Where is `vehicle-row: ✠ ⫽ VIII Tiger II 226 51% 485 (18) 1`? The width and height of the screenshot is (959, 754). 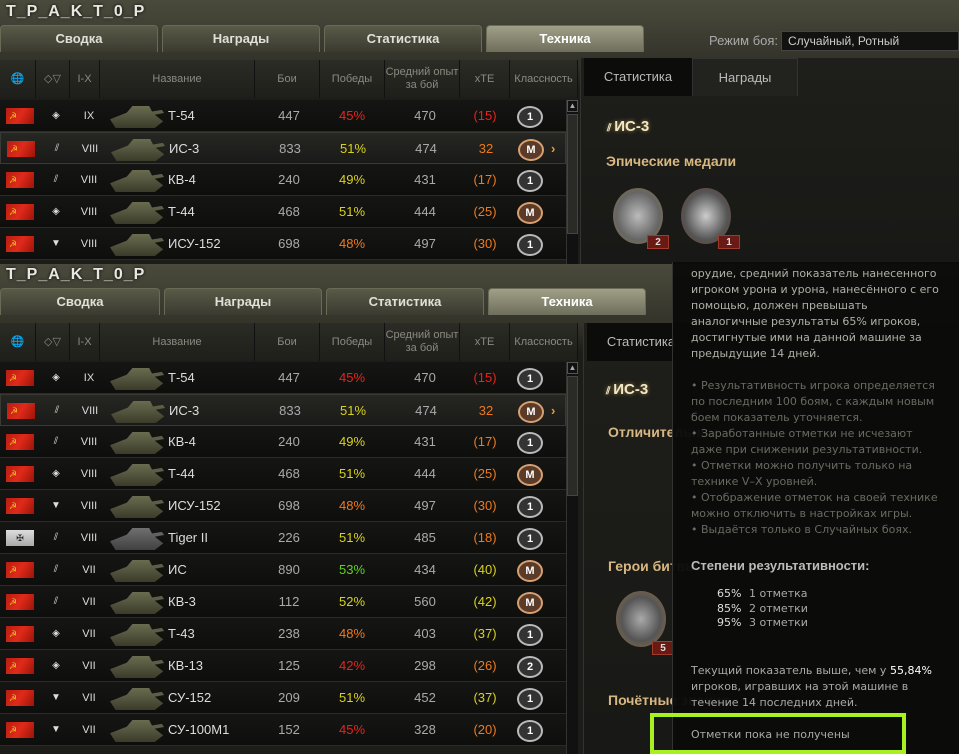 vehicle-row: ✠ ⫽ VIII Tiger II 226 51% 485 (18) 1 is located at coordinates (283, 538).